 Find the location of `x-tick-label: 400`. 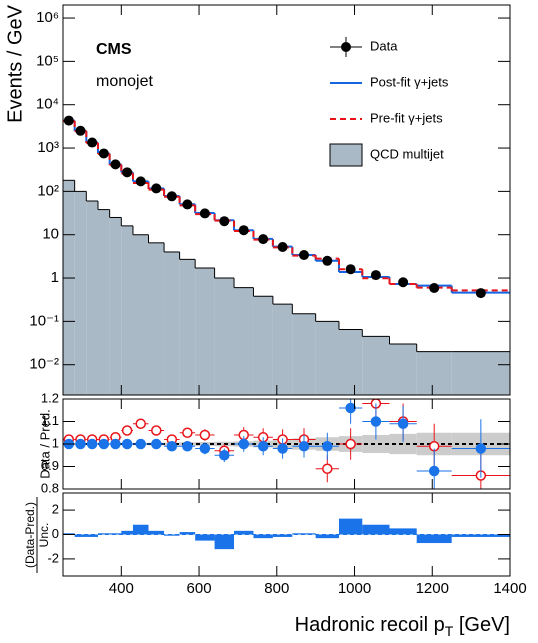

x-tick-label: 400 is located at coordinates (121, 588).